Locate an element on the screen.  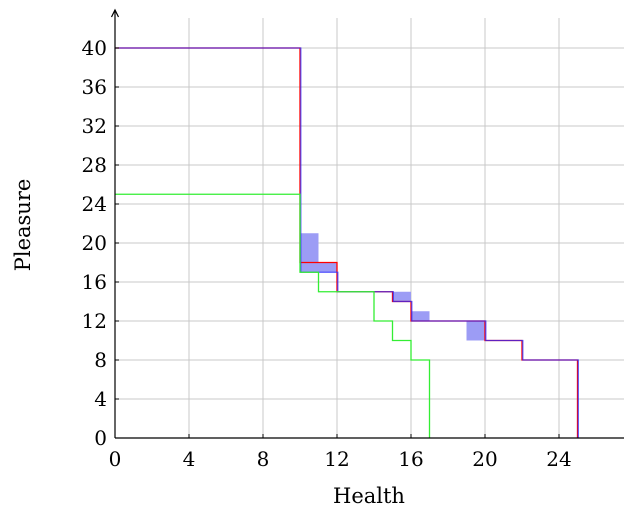
y-tick-label: 24 is located at coordinates (94, 204).